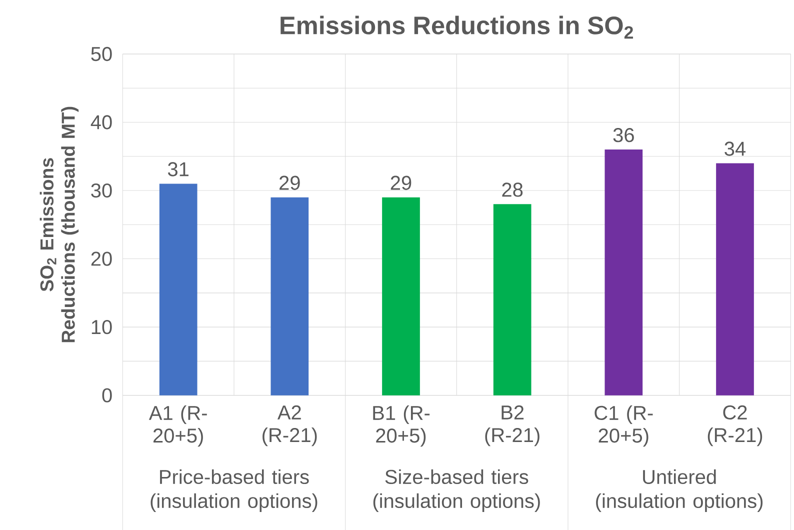 The image size is (794, 530). What do you see at coordinates (623, 426) in the screenshot?
I see `x-tick-label: C1 (R-20+5)` at bounding box center [623, 426].